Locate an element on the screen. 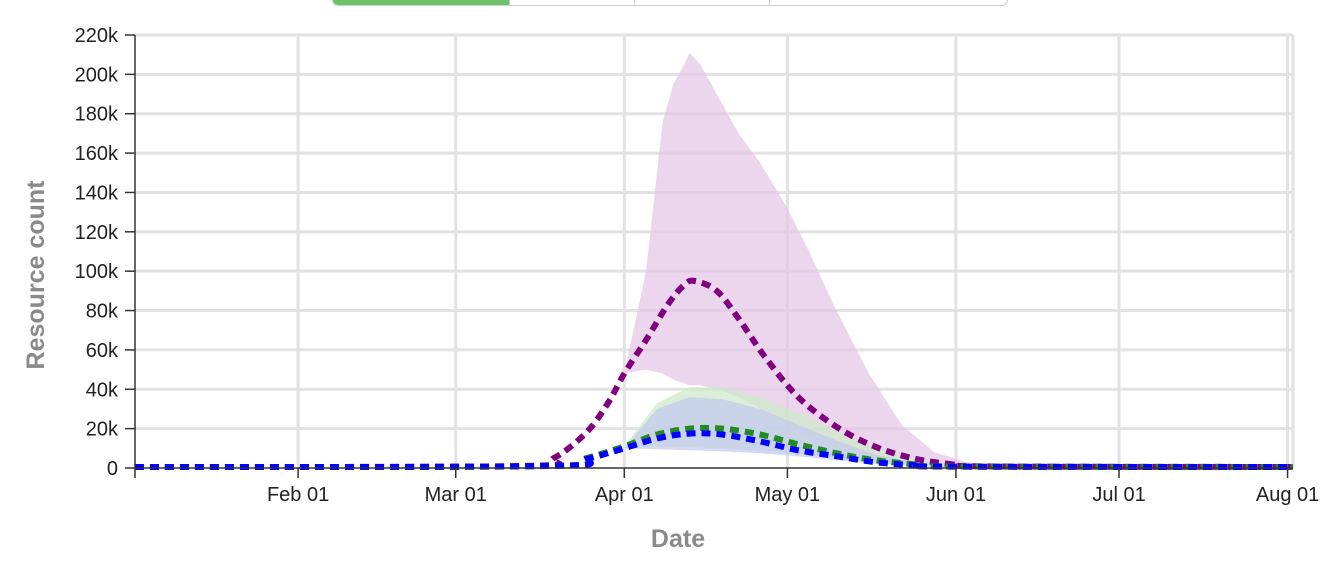 The height and width of the screenshot is (568, 1340). x-tick-label: Apr 01 is located at coordinates (624, 495).